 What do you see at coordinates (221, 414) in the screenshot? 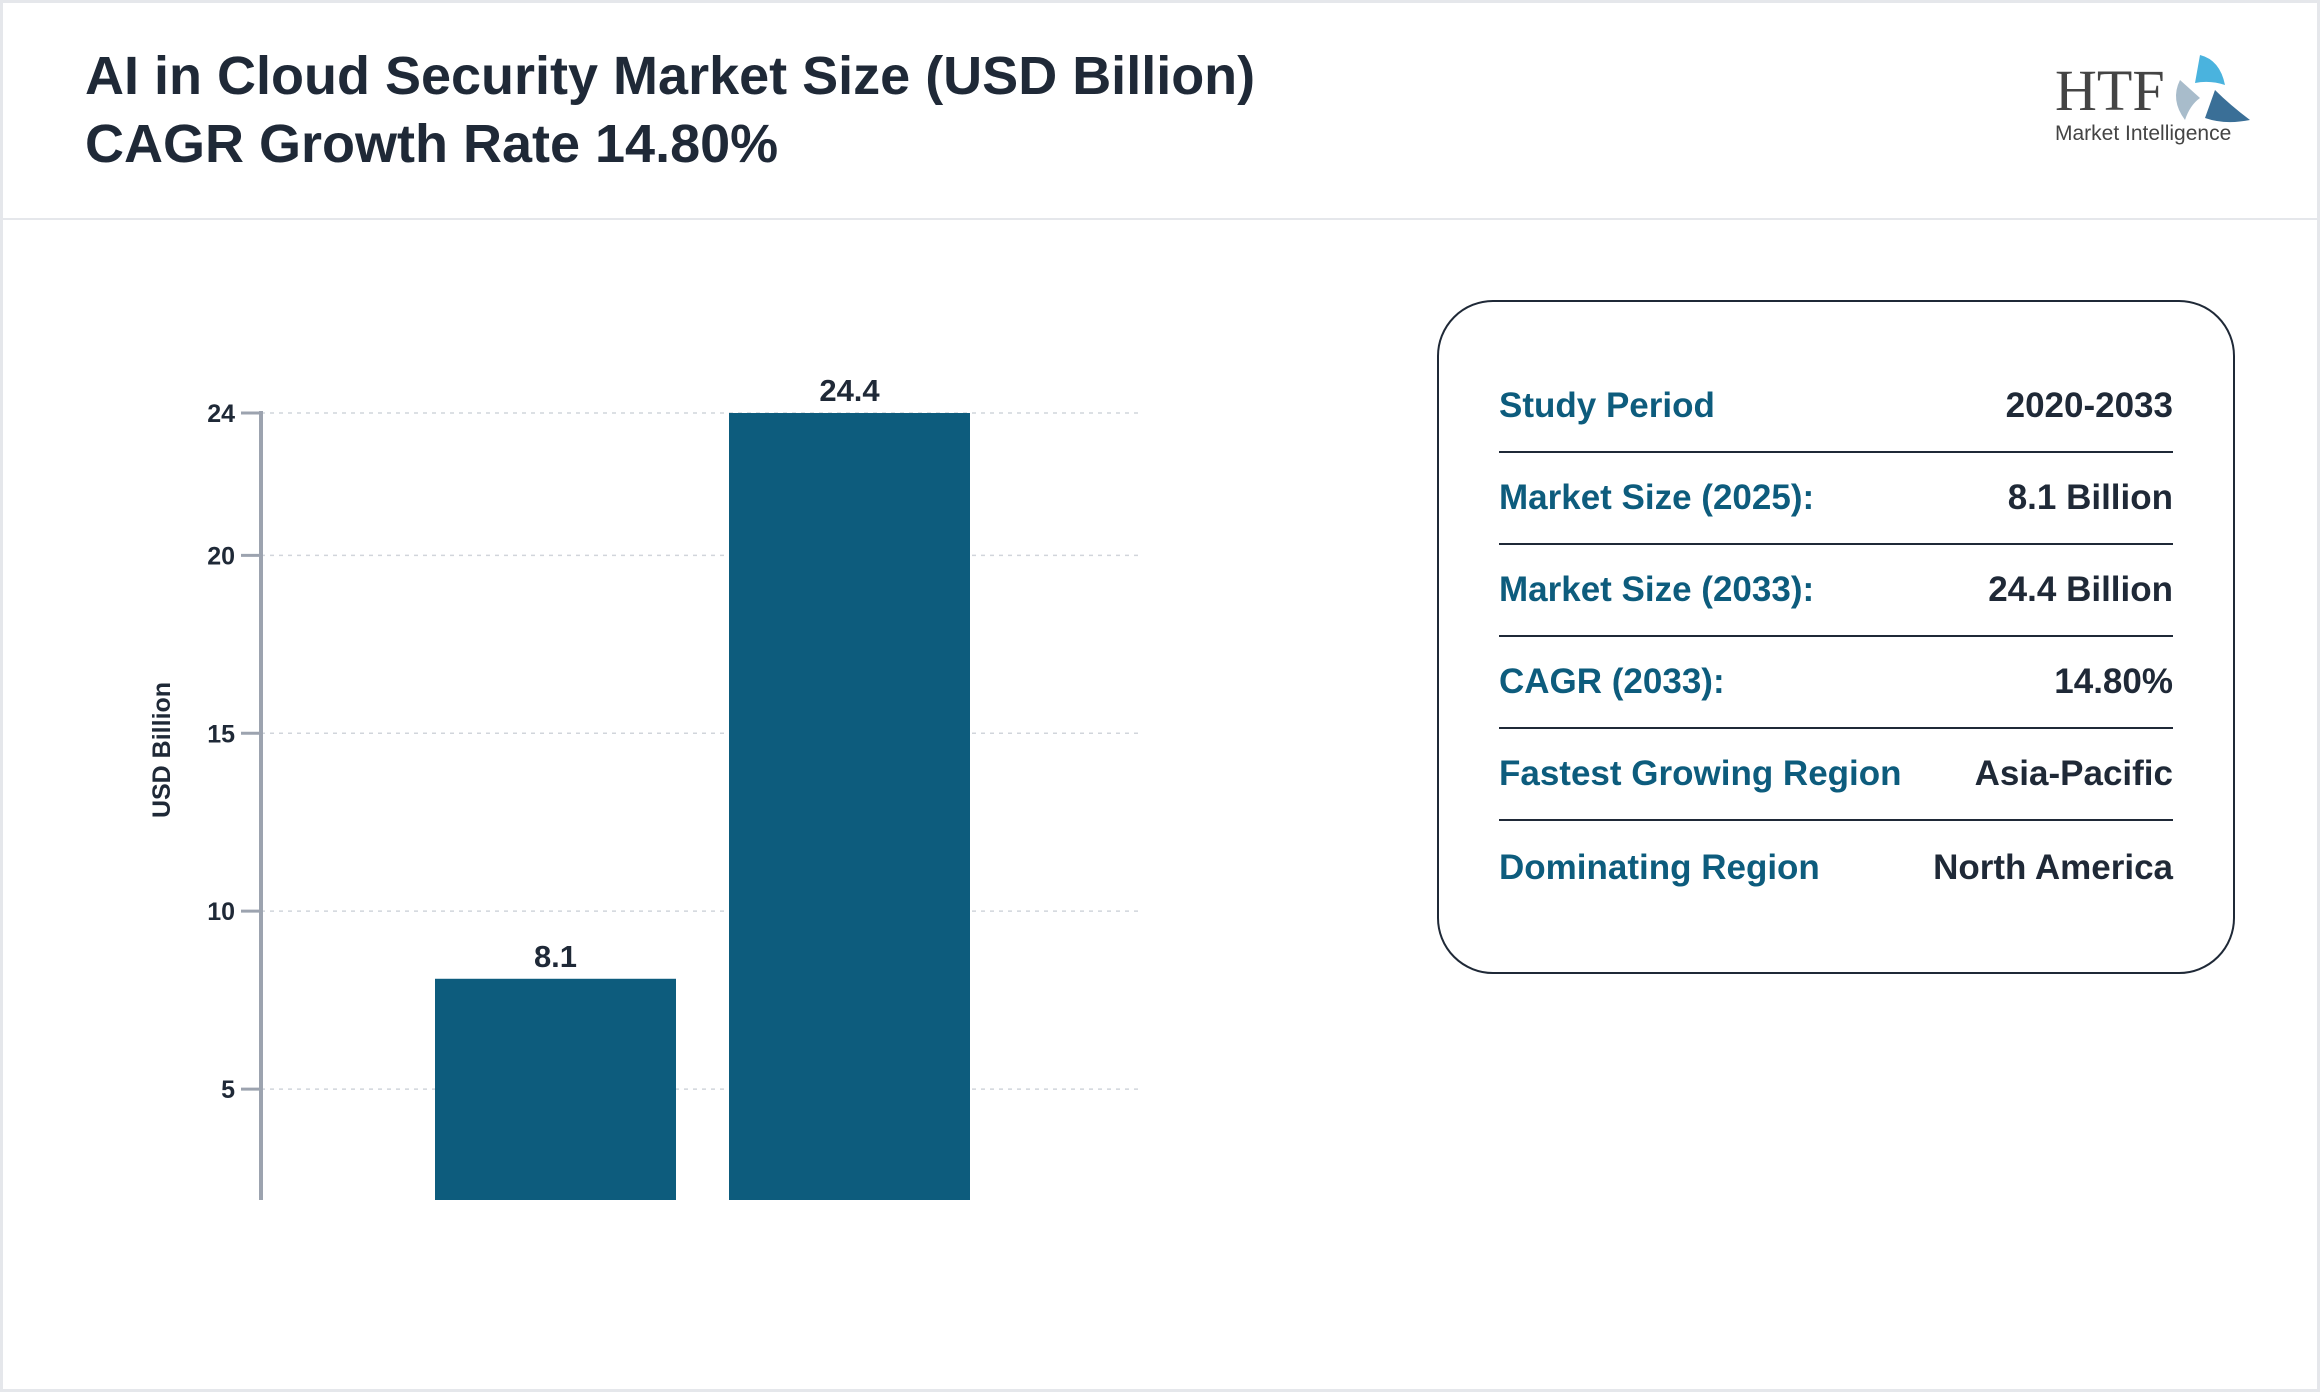
I see `y-tick-label: 24` at bounding box center [221, 414].